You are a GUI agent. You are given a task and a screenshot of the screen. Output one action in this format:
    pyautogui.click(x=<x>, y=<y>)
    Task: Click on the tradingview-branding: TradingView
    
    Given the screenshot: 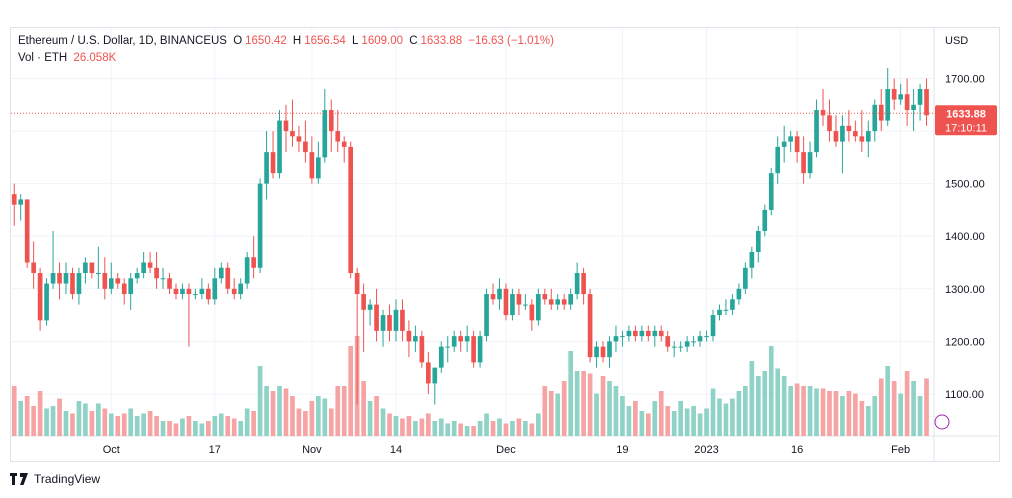 What is the action you would take?
    pyautogui.click(x=55, y=479)
    